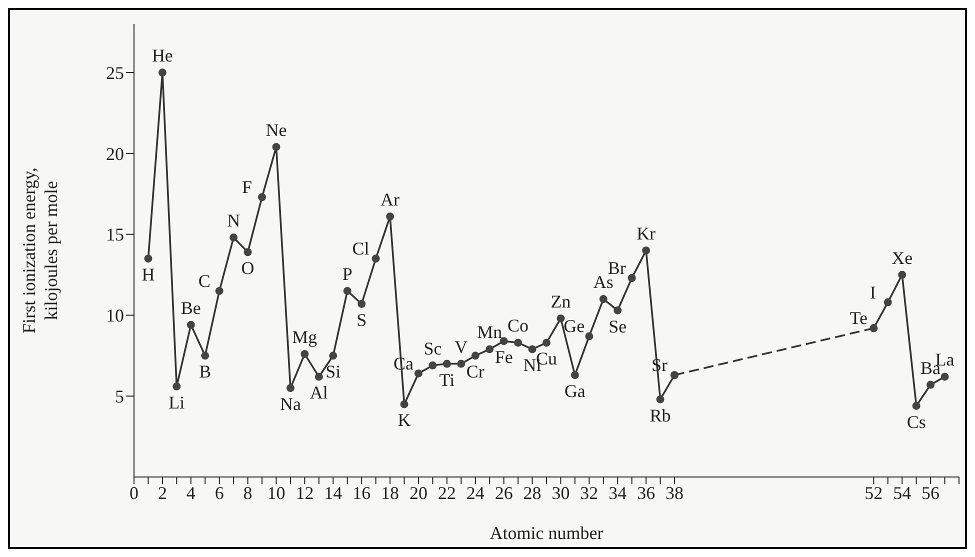  Describe the element at coordinates (191, 492) in the screenshot. I see `x-tick-label: 4` at that location.